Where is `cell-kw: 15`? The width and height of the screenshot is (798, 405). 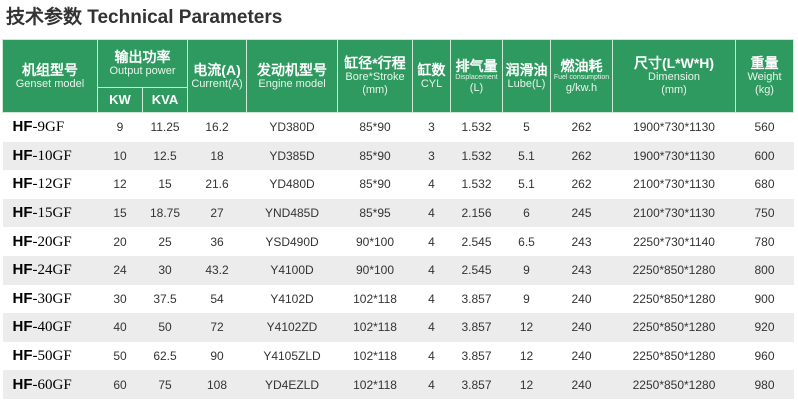
cell-kw: 15 is located at coordinates (120, 213).